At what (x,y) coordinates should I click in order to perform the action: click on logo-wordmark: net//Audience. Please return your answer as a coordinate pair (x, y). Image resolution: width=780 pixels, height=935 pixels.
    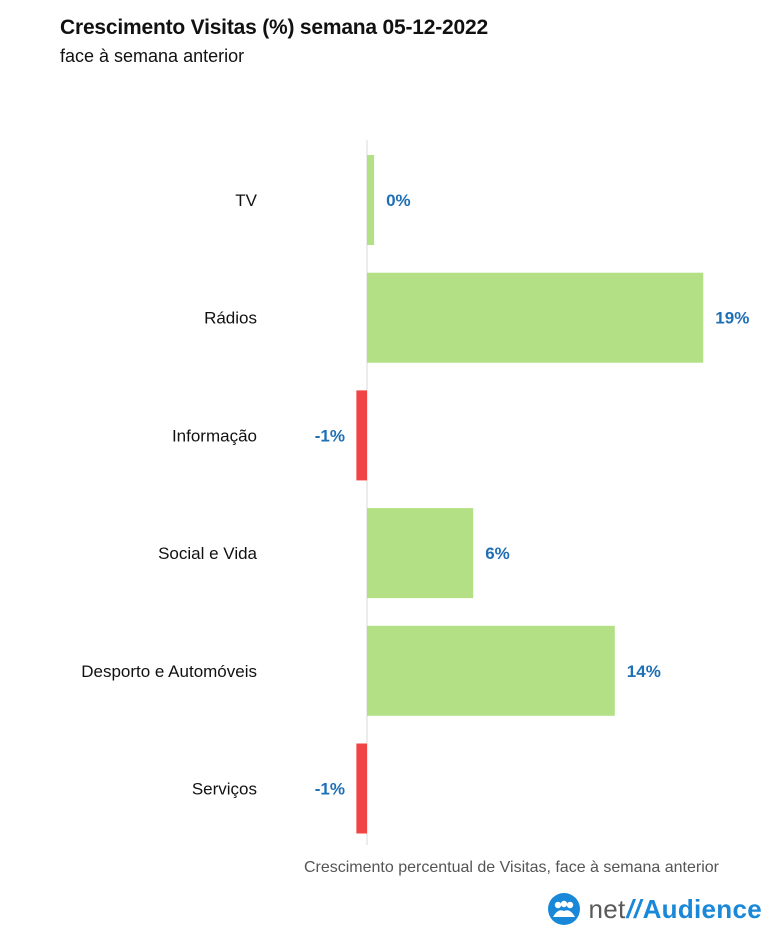
    Looking at the image, I should click on (675, 909).